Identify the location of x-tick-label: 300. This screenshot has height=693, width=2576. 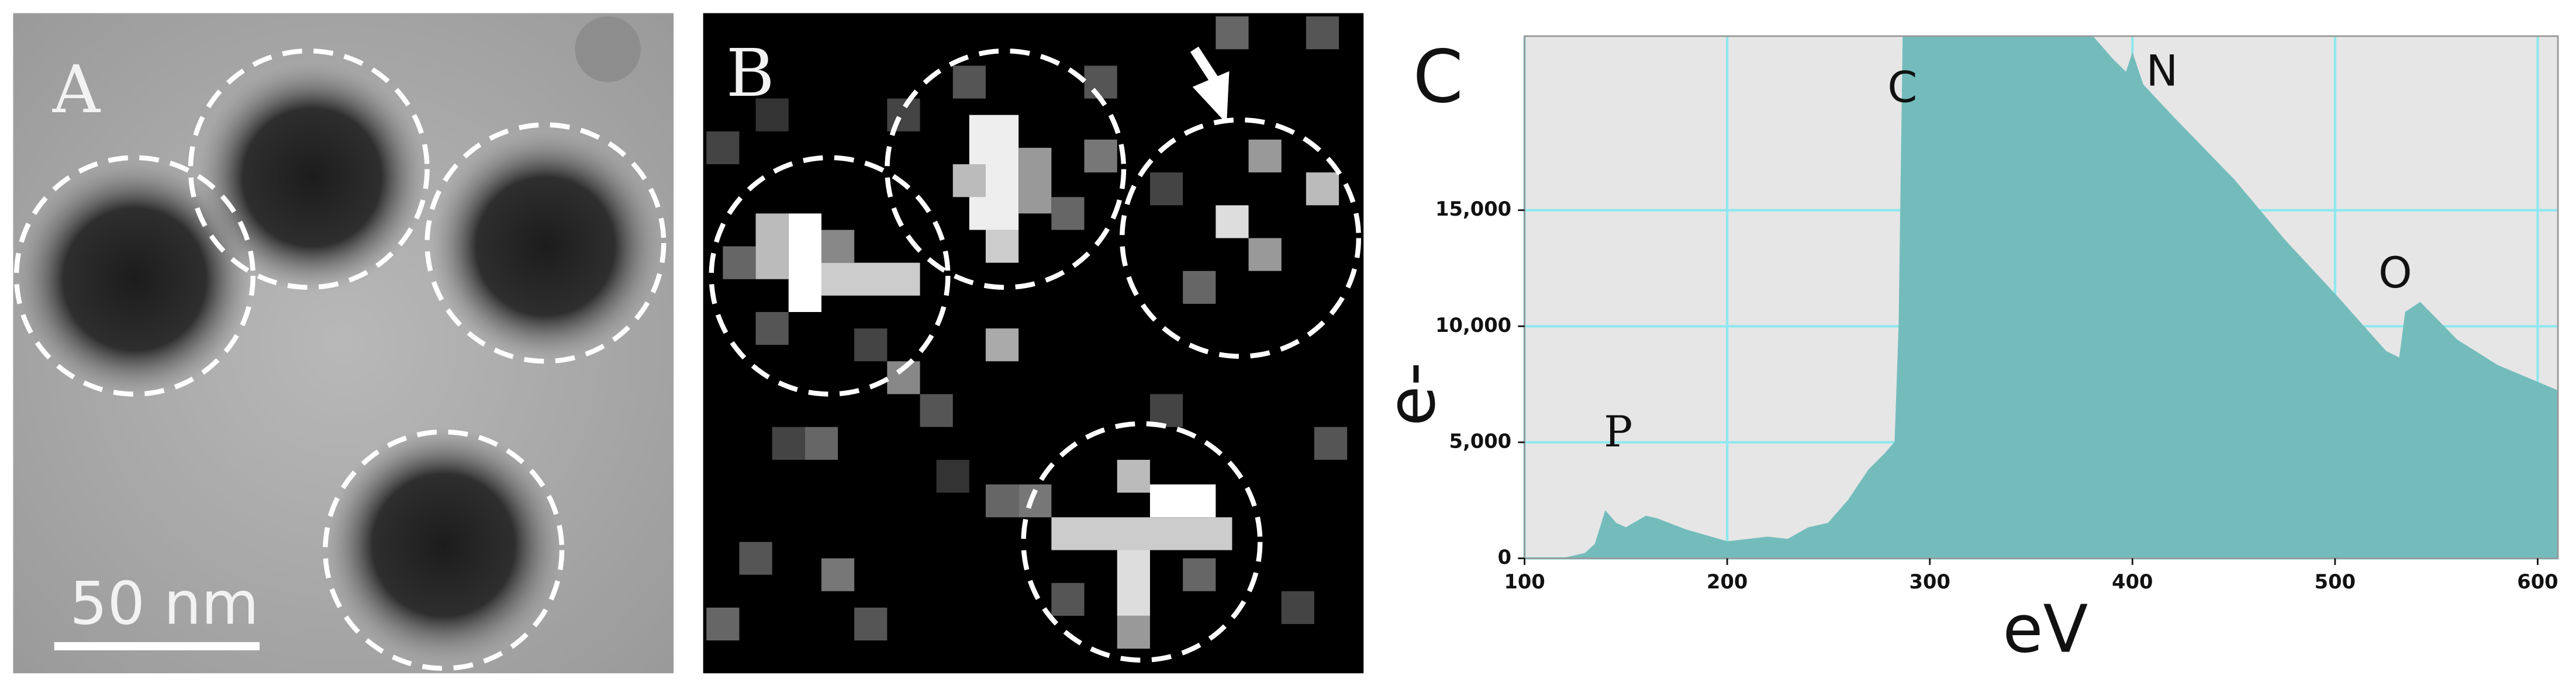
(1929, 581).